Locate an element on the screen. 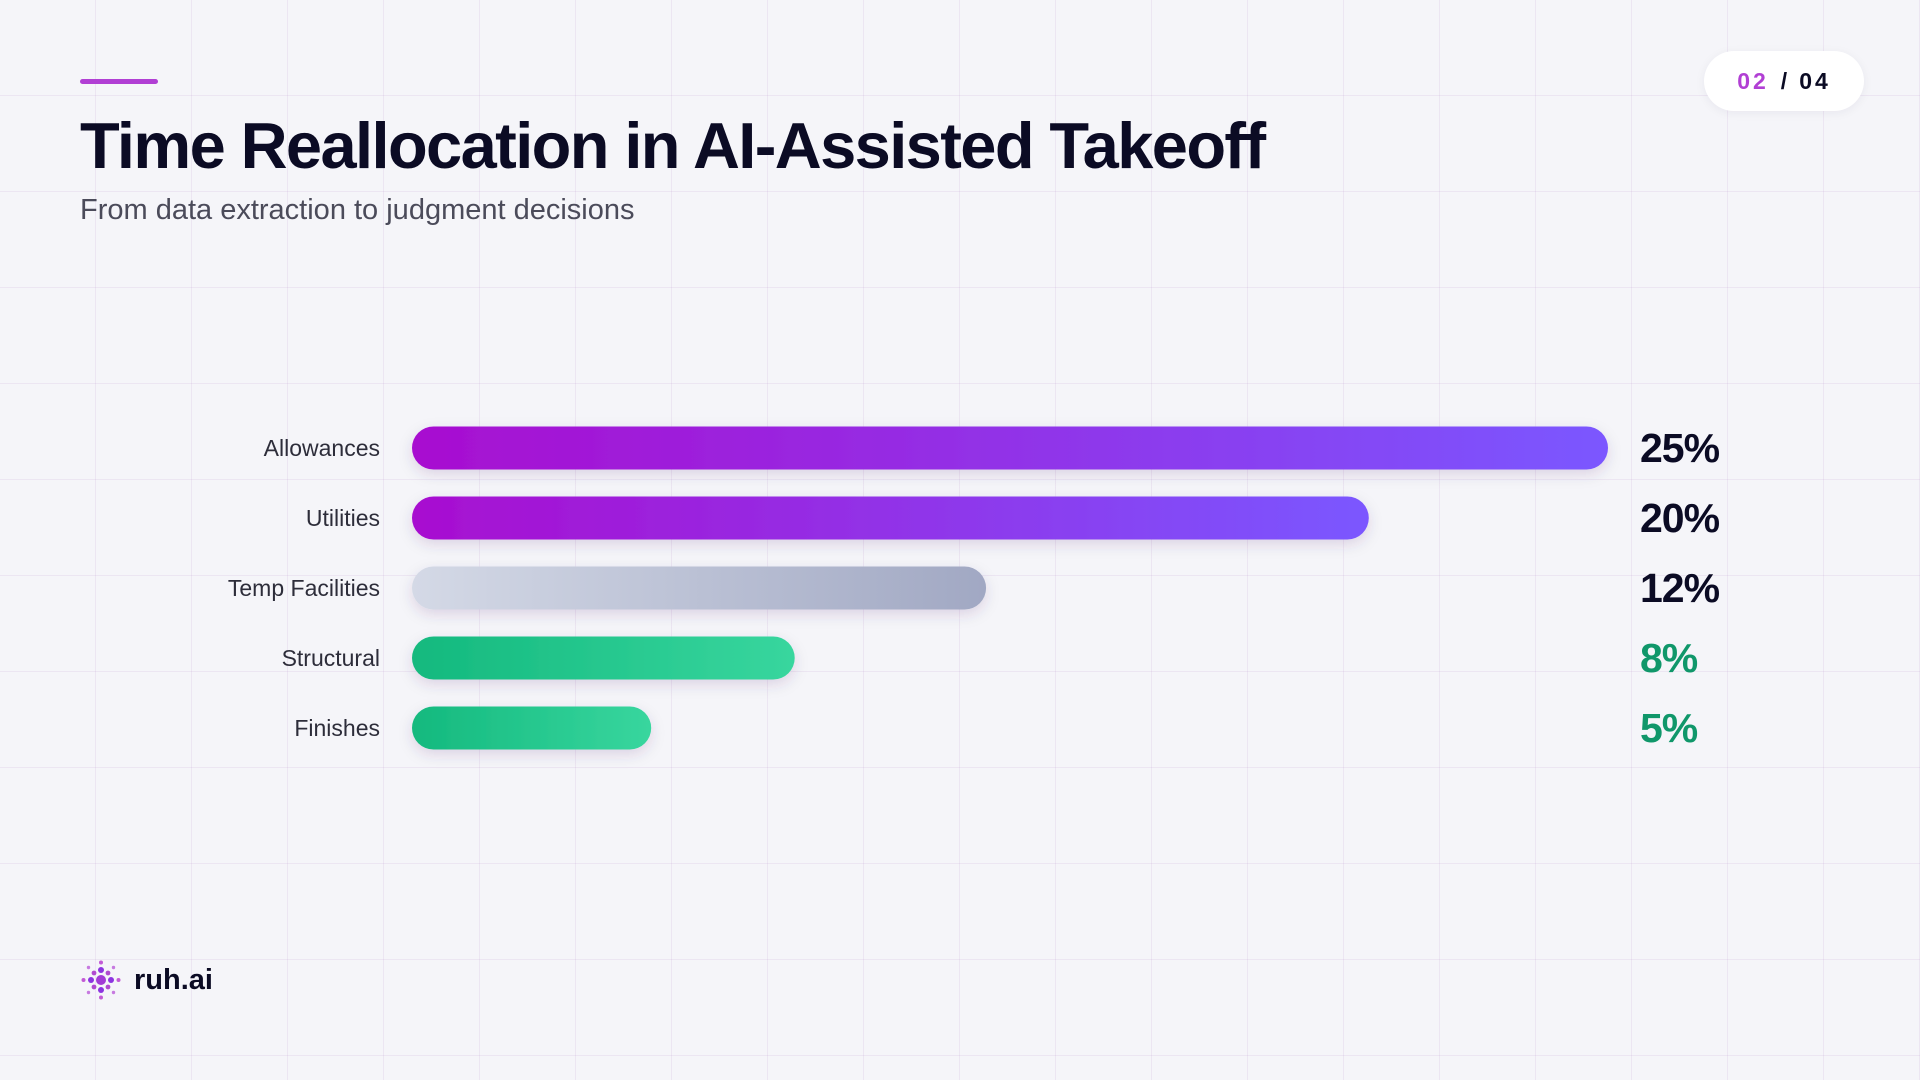 This screenshot has height=1080, width=1920. category-label: Temp Facilities is located at coordinates (304, 588).